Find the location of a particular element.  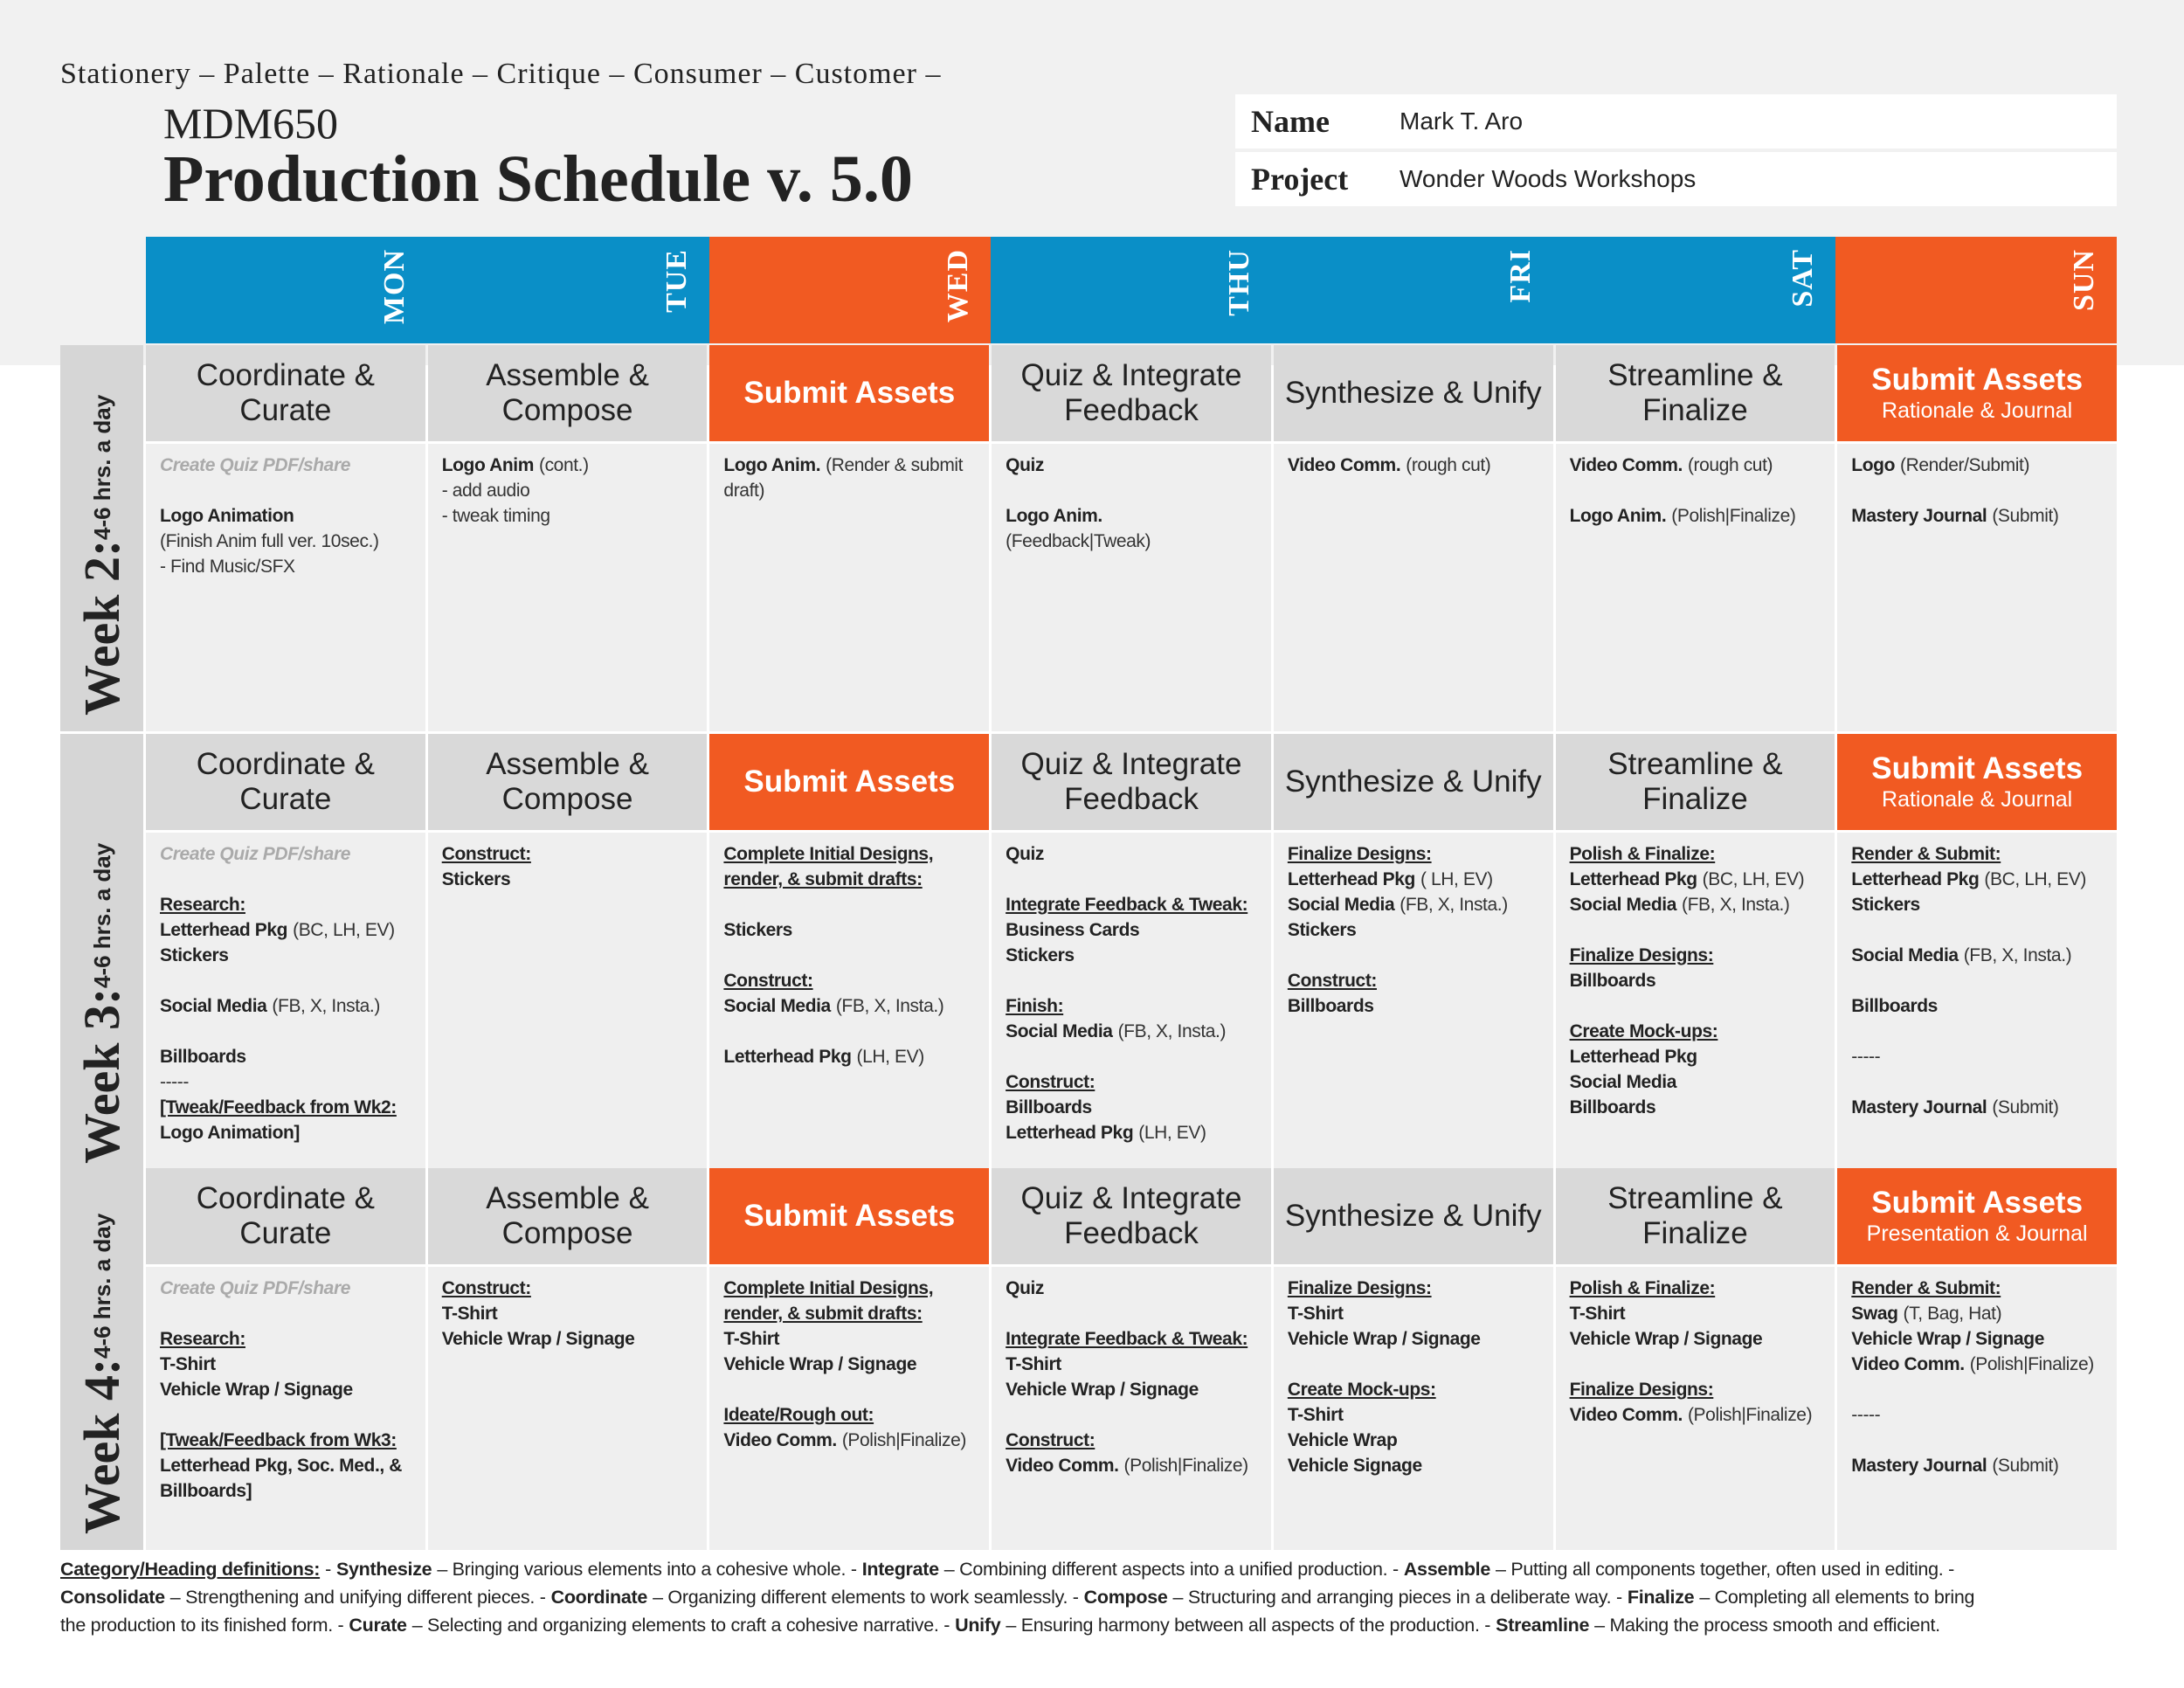

task-heading: Integrate Feedback & Tweak: is located at coordinates (1127, 905).